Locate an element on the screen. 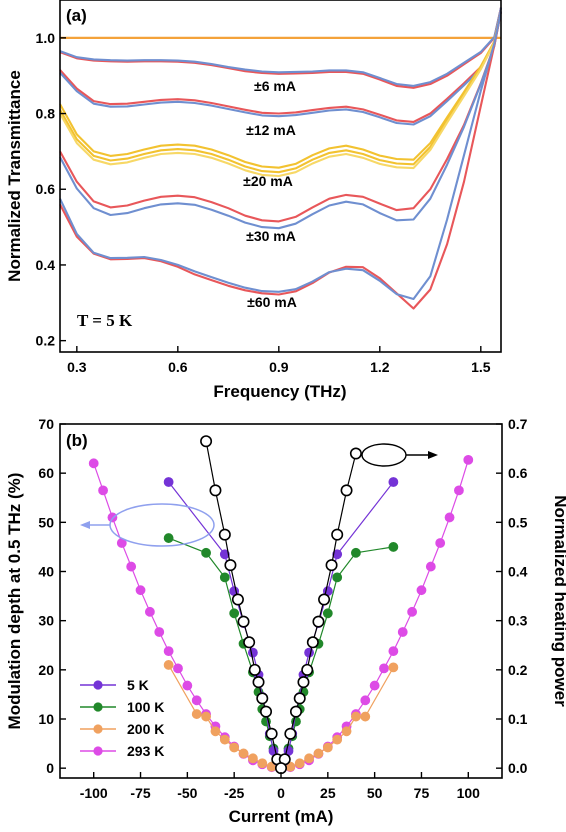 The image size is (566, 832). series-100k is located at coordinates (281, 651).